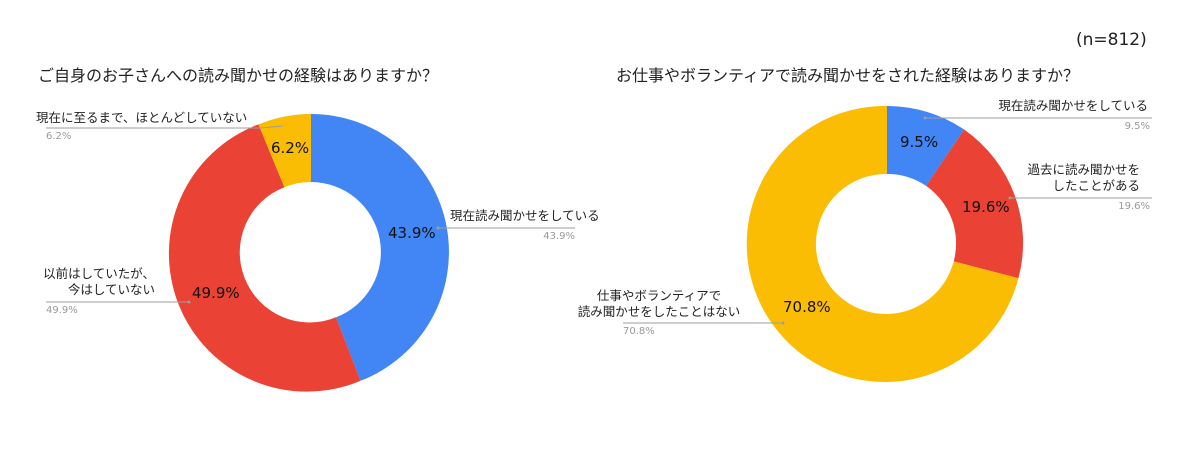  What do you see at coordinates (848, 75) in the screenshot?
I see `chart-2-title: お仕事やボランティアで読み聞かせをされた経験はありますか？` at bounding box center [848, 75].